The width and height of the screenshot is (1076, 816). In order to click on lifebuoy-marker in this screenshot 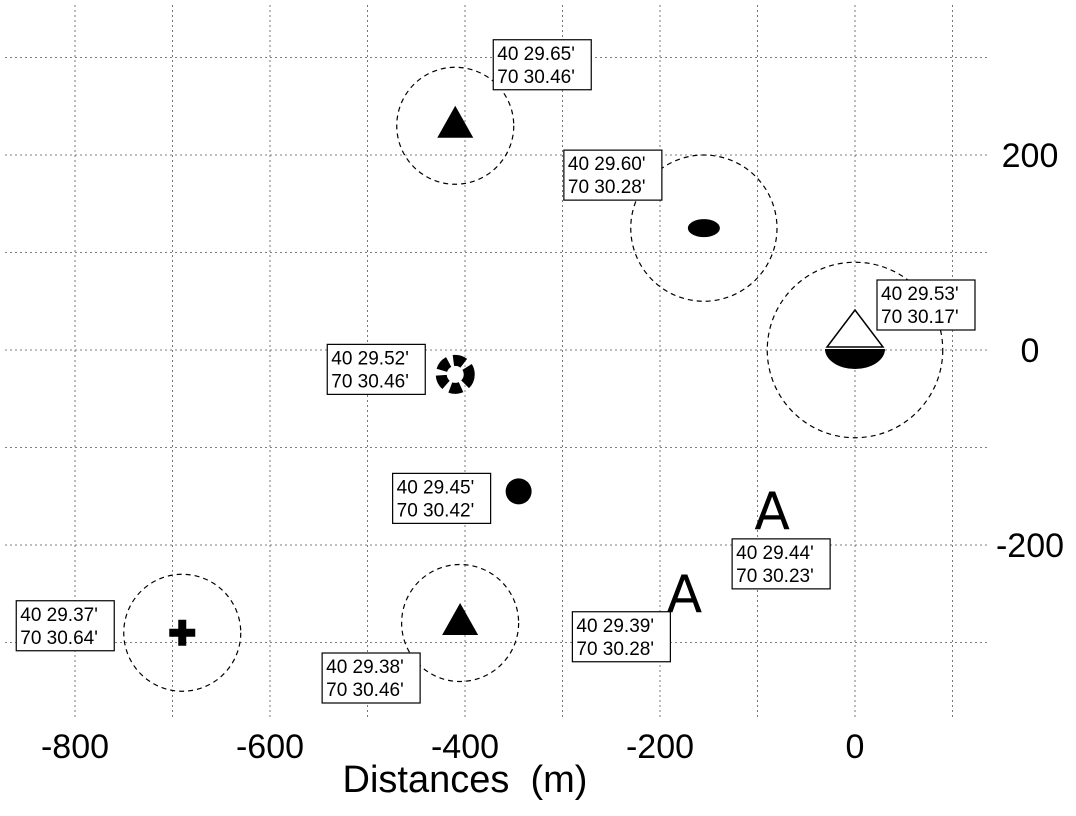, I will do `click(455, 374)`.